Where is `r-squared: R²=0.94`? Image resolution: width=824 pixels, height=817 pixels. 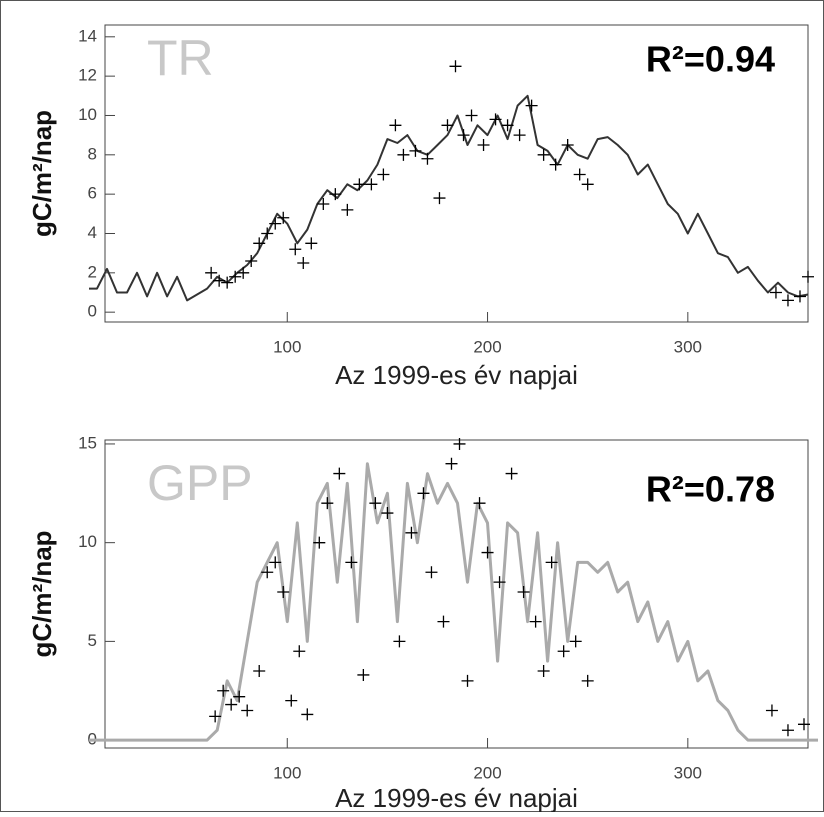 r-squared: R²=0.94 is located at coordinates (710, 59).